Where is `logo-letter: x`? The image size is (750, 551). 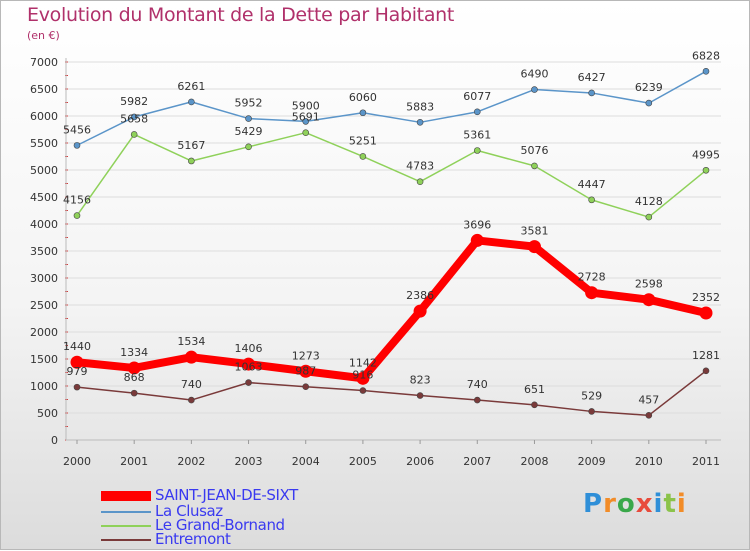 logo-letter: x is located at coordinates (644, 504).